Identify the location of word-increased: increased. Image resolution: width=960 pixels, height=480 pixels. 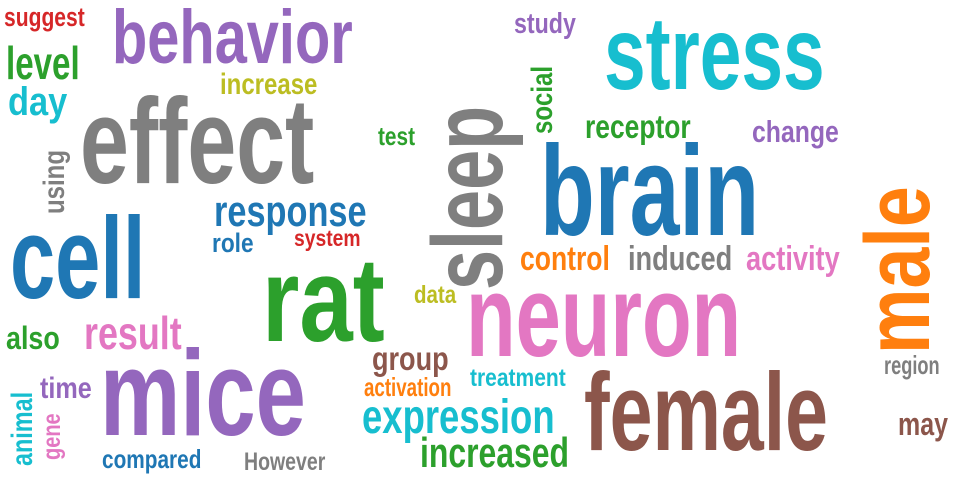
(495, 452).